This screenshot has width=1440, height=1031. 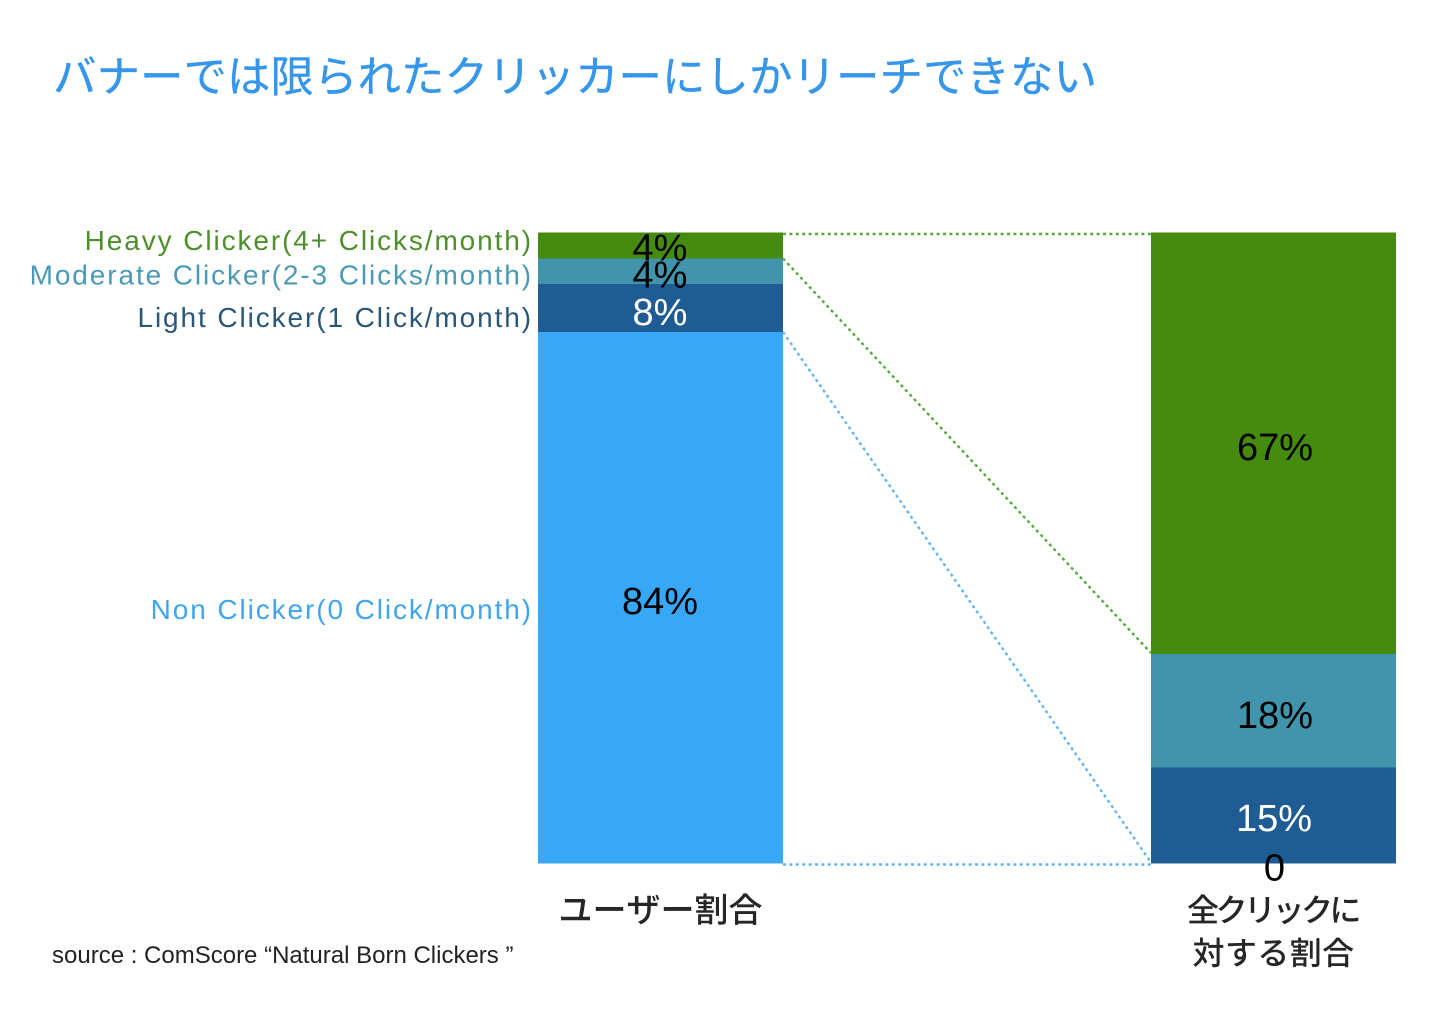 I want to click on svg-text: 8%, so click(x=660, y=313).